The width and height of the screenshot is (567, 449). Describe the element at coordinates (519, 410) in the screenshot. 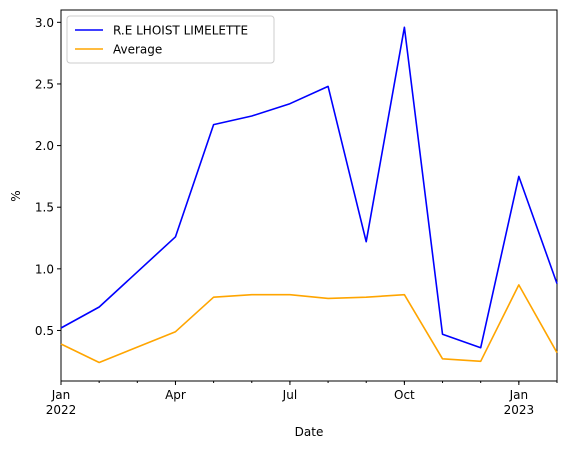

I see `x-tick-year-label: 2023` at that location.